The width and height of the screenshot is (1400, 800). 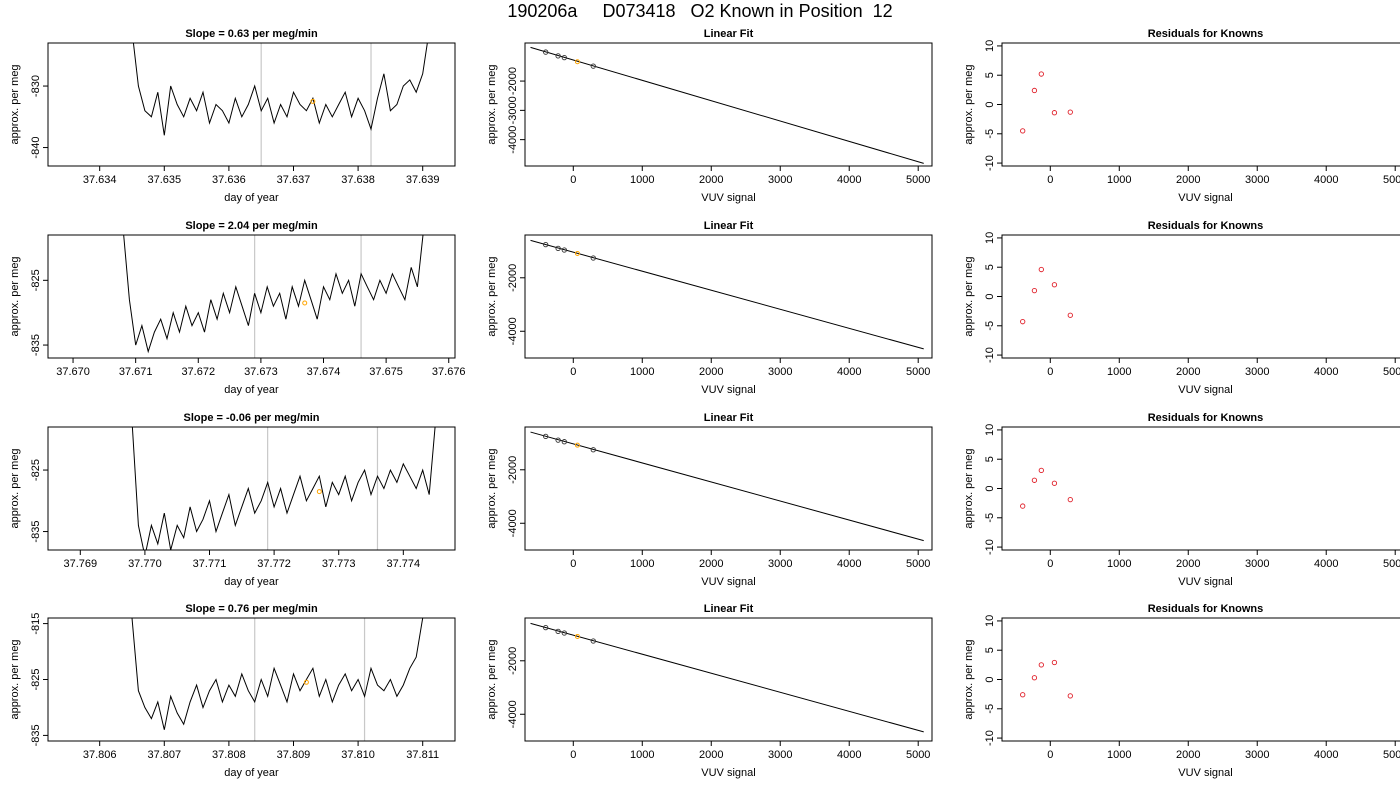 I want to click on x-axis-label: day of year, so click(x=251, y=198).